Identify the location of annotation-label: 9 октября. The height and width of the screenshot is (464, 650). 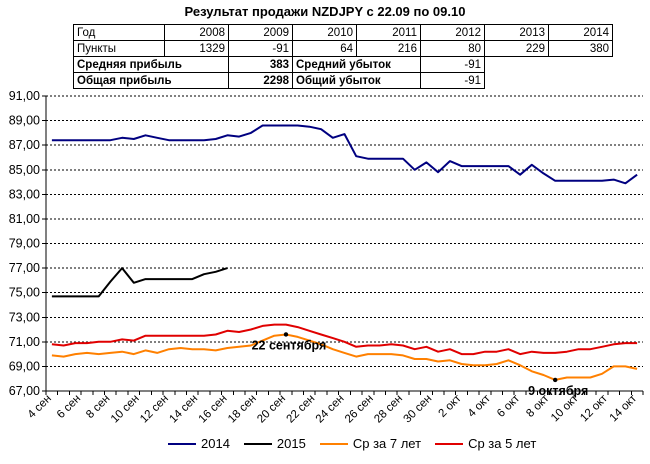
(558, 391).